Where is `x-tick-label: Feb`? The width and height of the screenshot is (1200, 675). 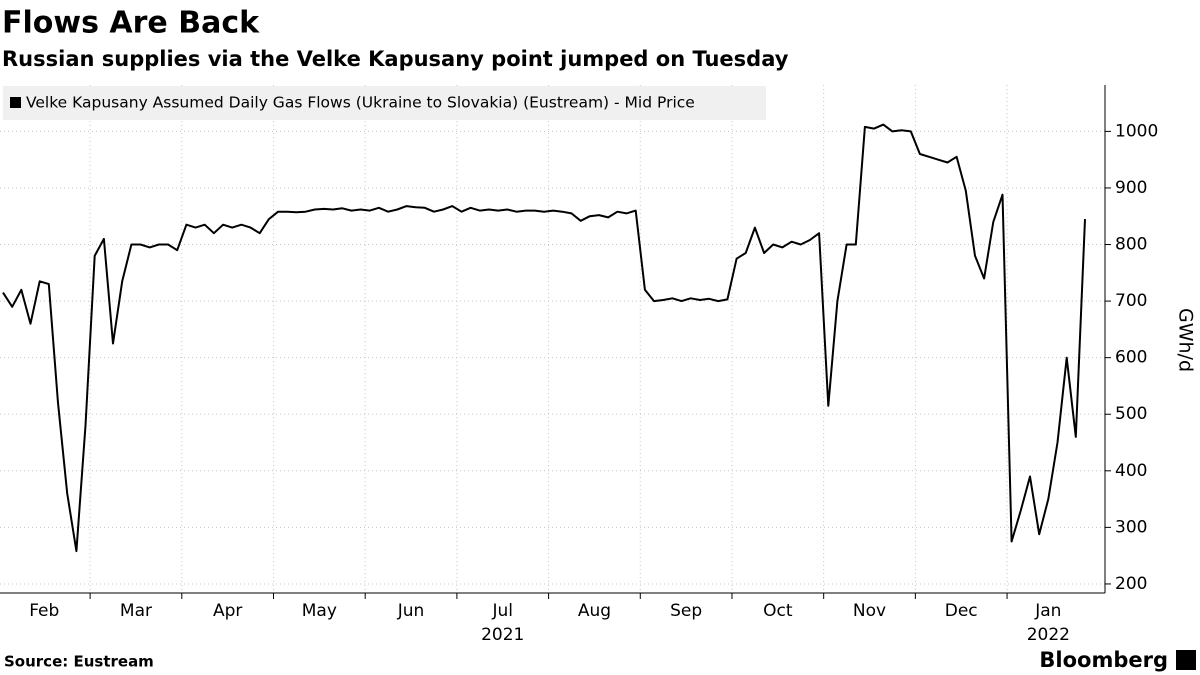 x-tick-label: Feb is located at coordinates (44, 611).